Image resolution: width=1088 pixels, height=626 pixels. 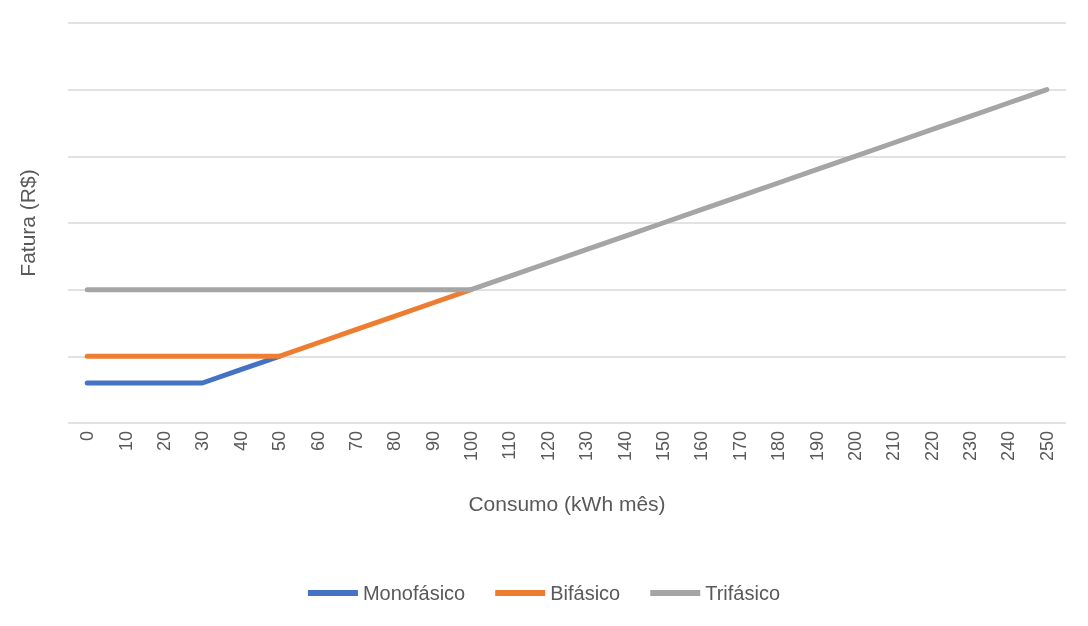 What do you see at coordinates (567, 503) in the screenshot?
I see `x-axis-title: Consumo (kWh mês)` at bounding box center [567, 503].